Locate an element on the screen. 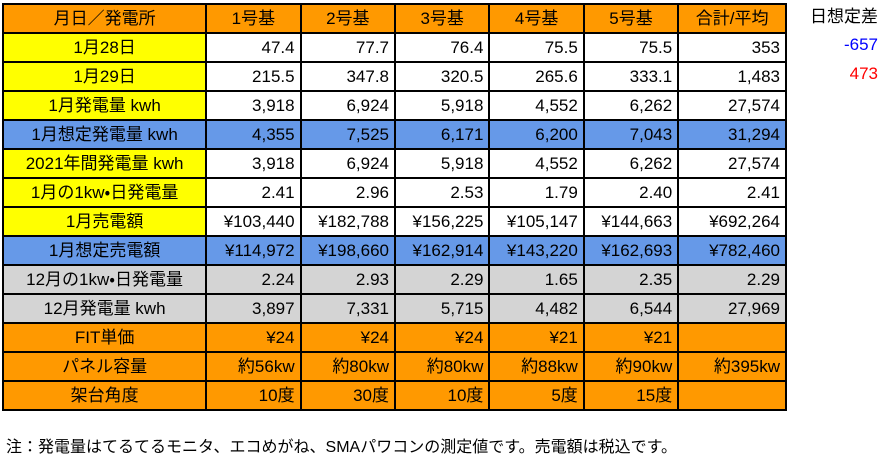 Image resolution: width=882 pixels, height=468 pixels. table-cell: 2.24 is located at coordinates (253, 279).